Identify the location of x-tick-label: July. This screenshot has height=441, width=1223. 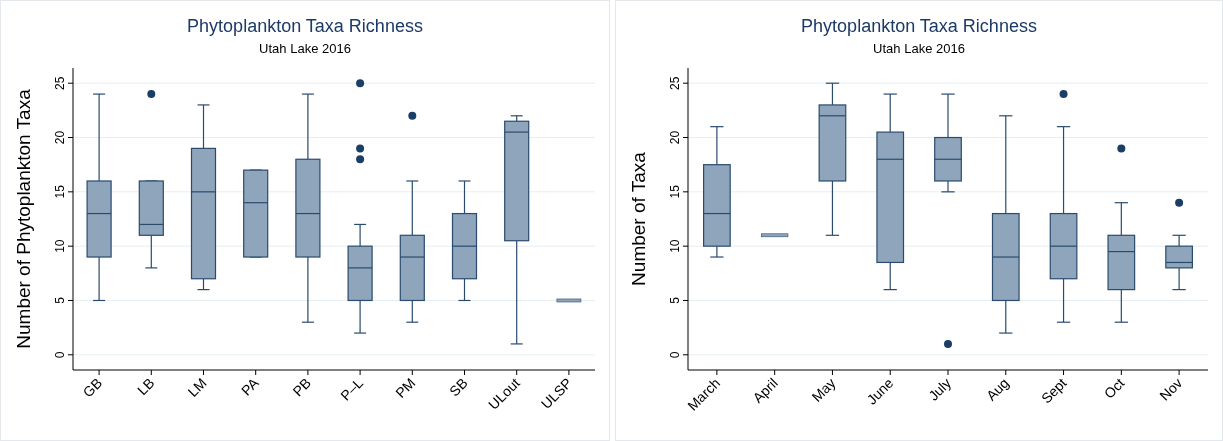
(940, 389).